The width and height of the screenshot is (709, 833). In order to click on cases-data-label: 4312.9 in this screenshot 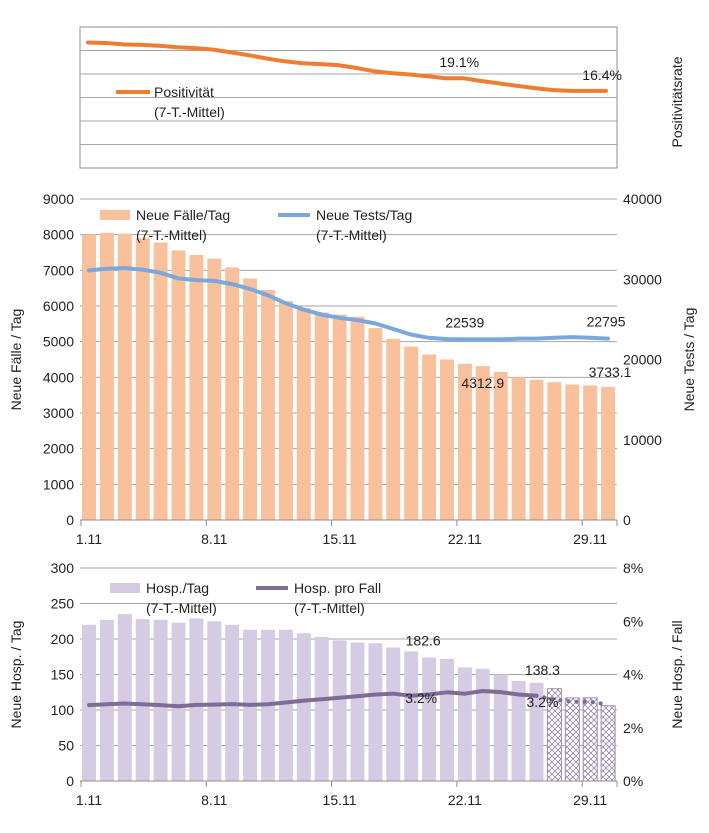, I will do `click(482, 383)`.